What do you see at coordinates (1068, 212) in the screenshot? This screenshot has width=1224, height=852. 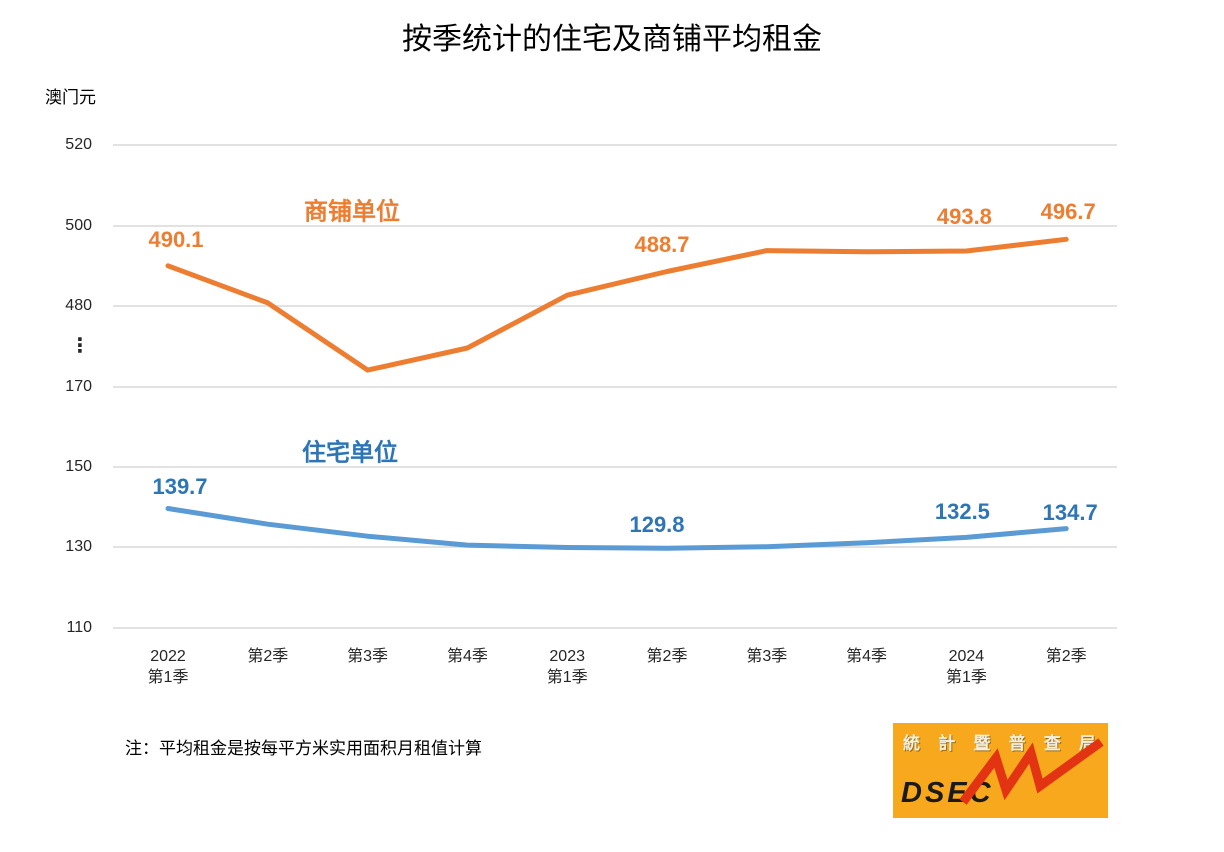 I see `data-label: 496.7` at bounding box center [1068, 212].